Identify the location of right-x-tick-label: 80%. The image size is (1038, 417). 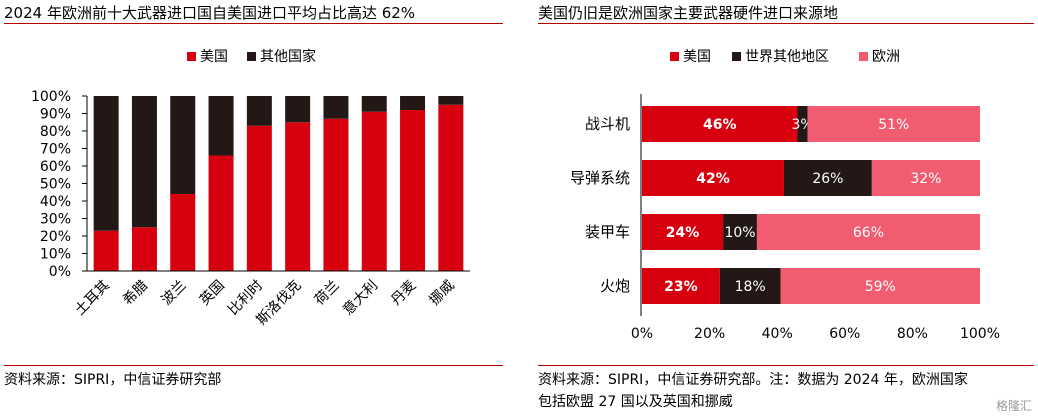
(912, 334).